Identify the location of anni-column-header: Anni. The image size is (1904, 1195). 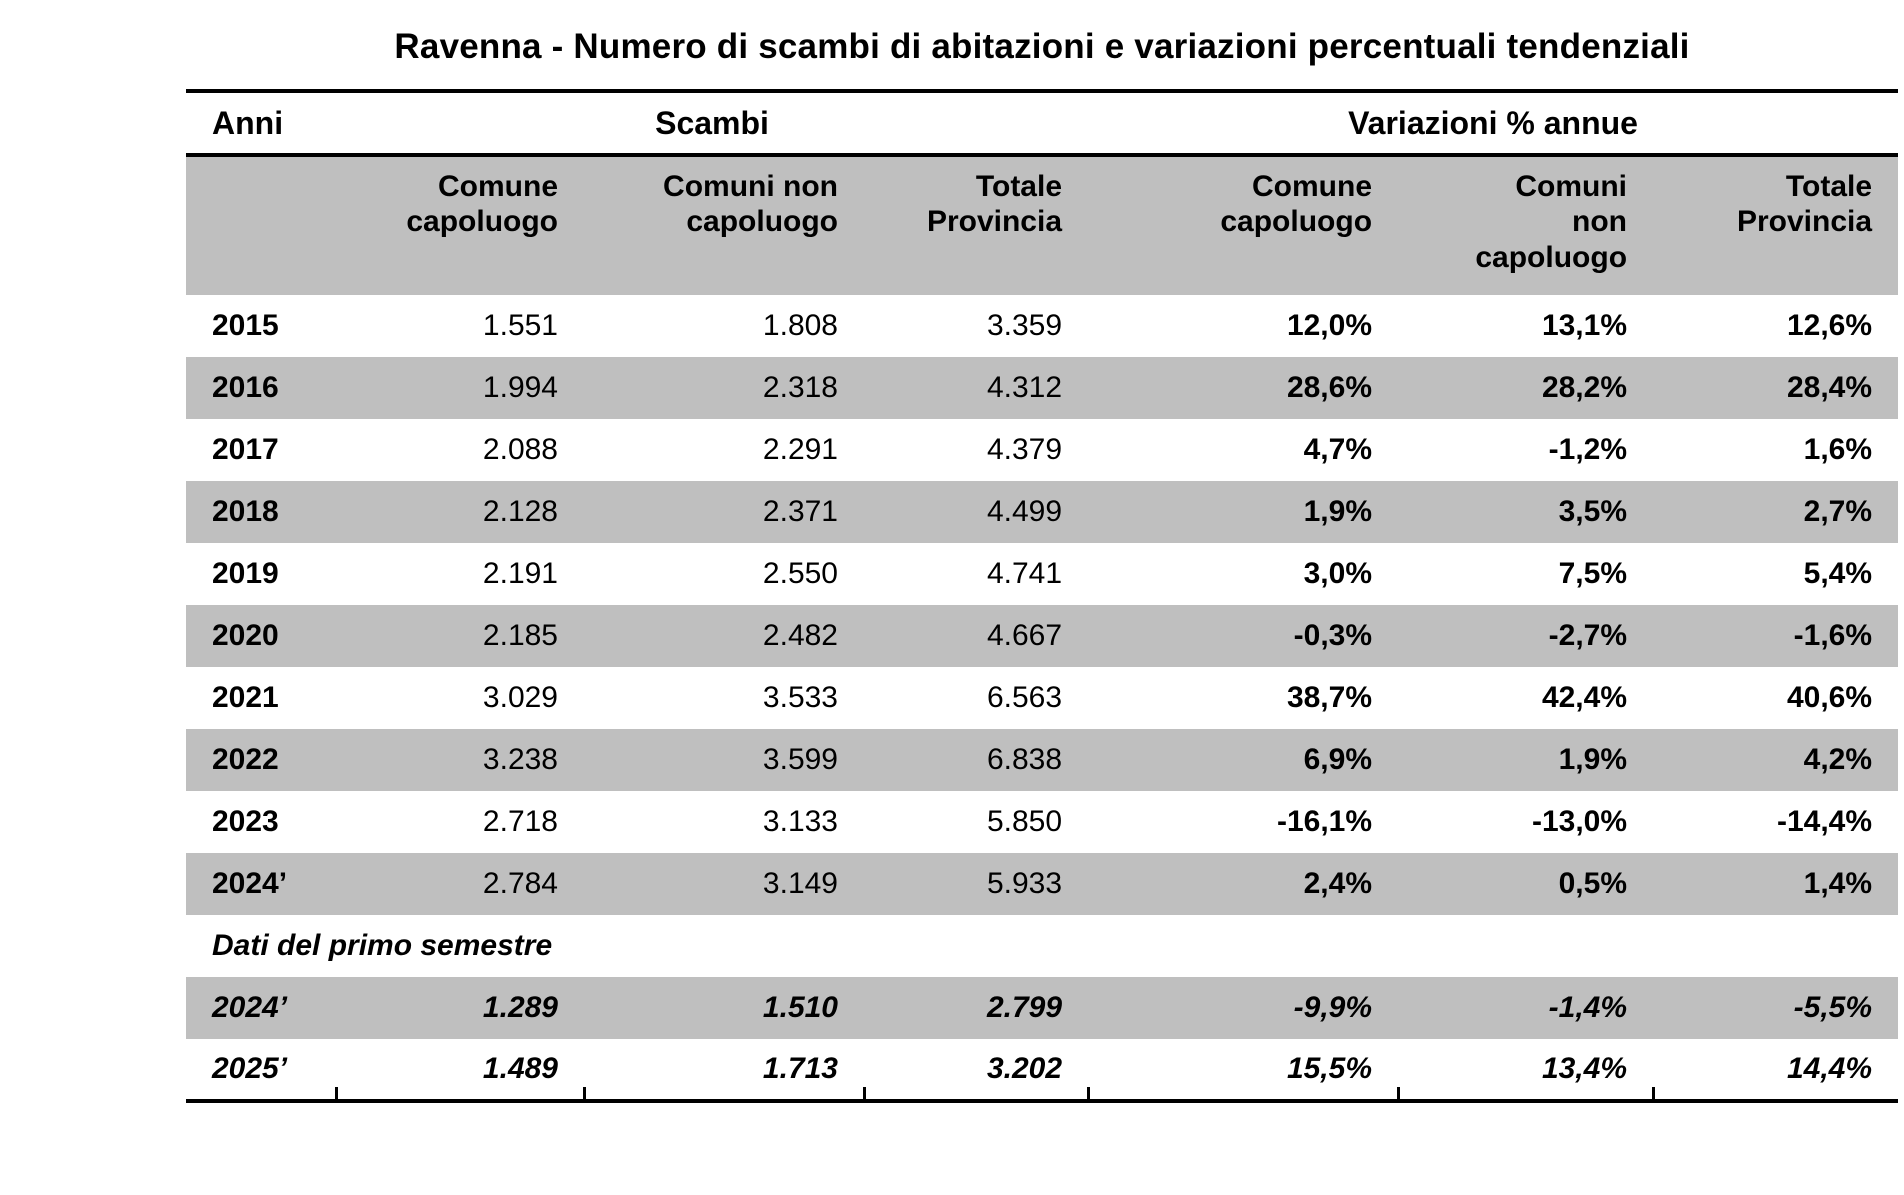
(261, 123).